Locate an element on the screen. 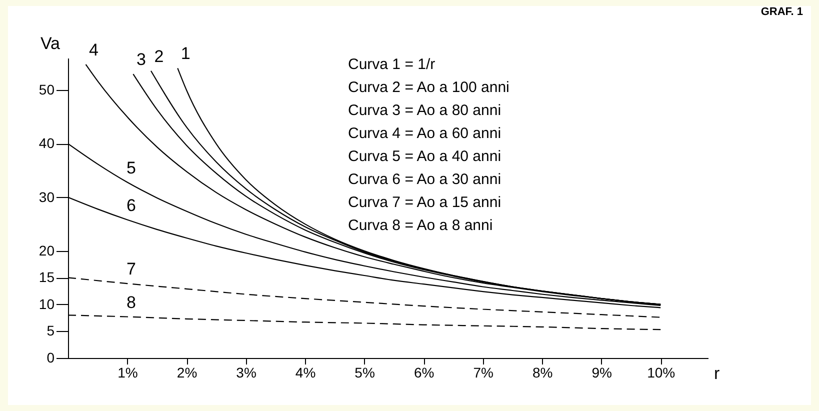  x-tick-label: 6% is located at coordinates (424, 372).